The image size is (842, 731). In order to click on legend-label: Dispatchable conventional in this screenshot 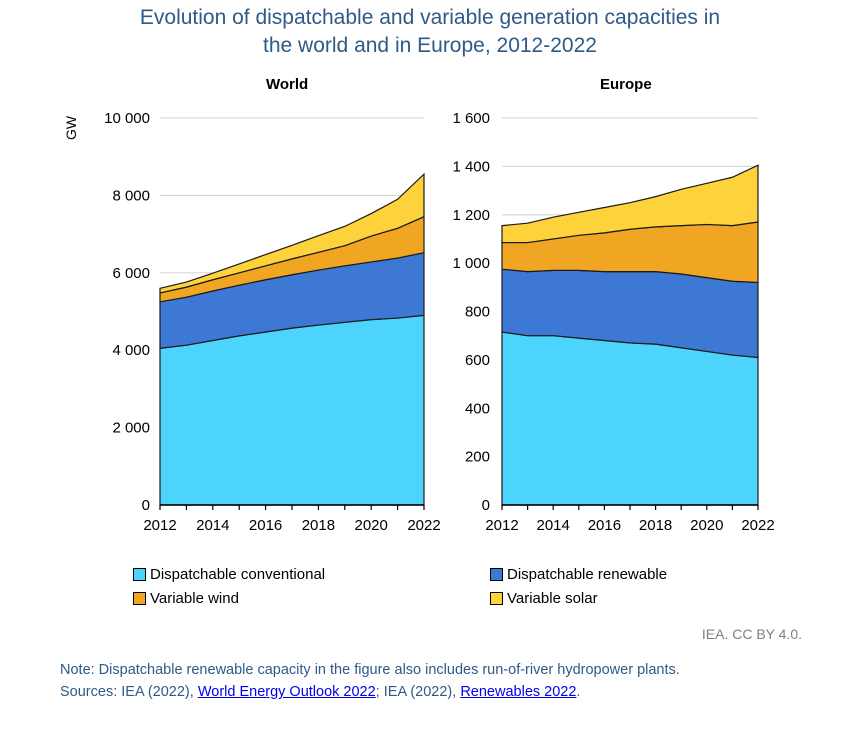, I will do `click(238, 574)`.